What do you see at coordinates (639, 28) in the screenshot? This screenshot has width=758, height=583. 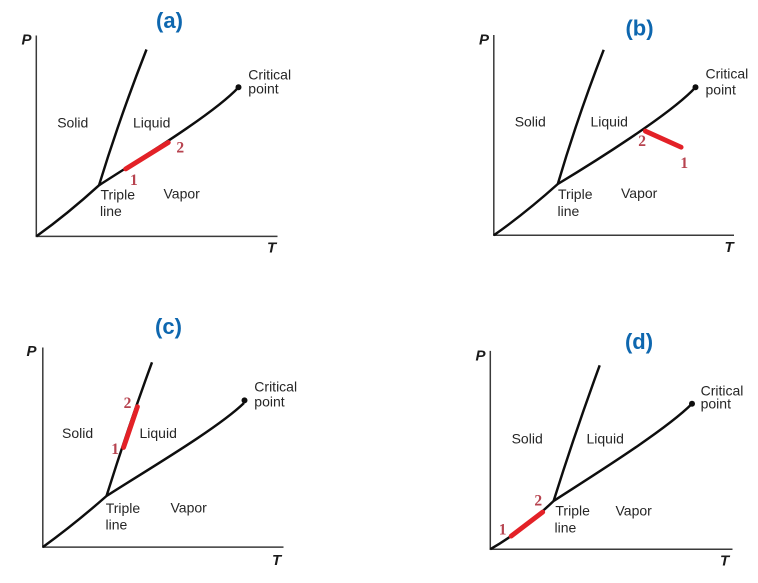 I see `svg-text: (b)` at bounding box center [639, 28].